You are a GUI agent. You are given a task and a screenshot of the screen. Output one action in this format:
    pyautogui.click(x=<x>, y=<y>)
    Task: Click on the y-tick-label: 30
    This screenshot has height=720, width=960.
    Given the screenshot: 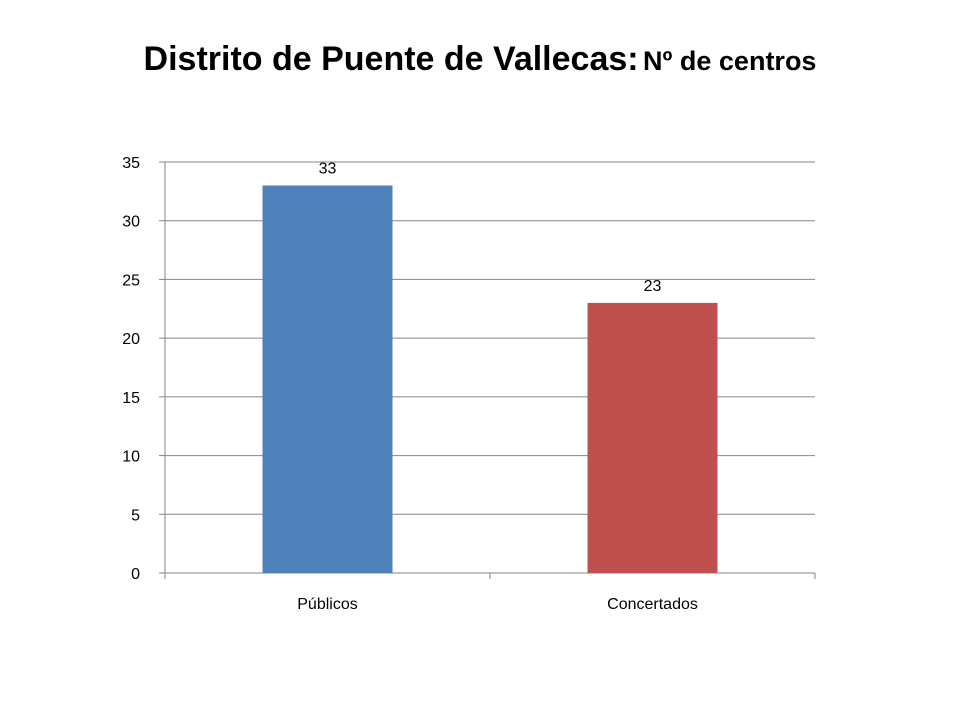 What is the action you would take?
    pyautogui.click(x=131, y=222)
    